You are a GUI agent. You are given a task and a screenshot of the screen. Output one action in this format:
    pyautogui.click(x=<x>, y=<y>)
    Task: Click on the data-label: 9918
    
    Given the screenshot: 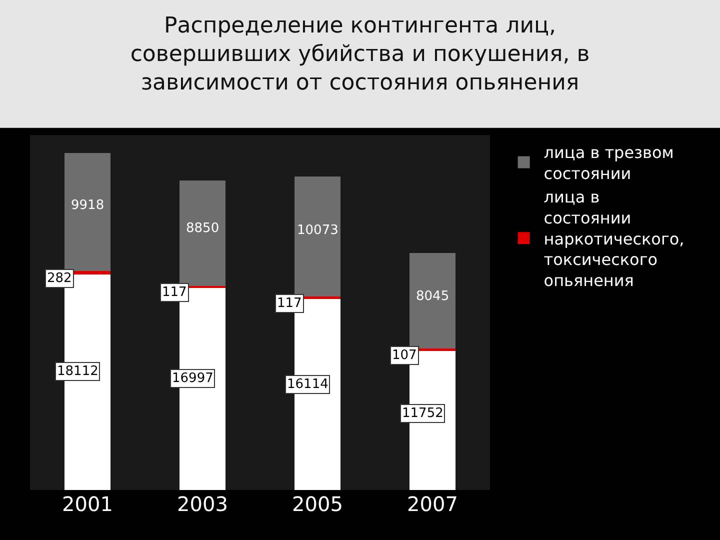 What is the action you would take?
    pyautogui.click(x=87, y=205)
    